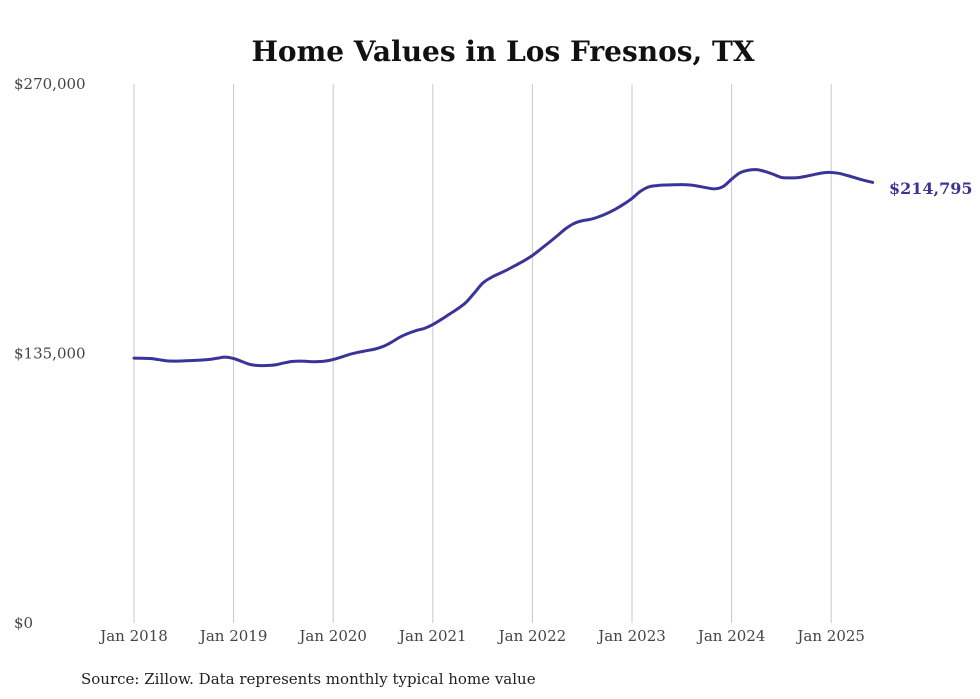 This screenshot has width=980, height=699. Describe the element at coordinates (631, 636) in the screenshot. I see `x-tick-label: Jan 2023` at that location.